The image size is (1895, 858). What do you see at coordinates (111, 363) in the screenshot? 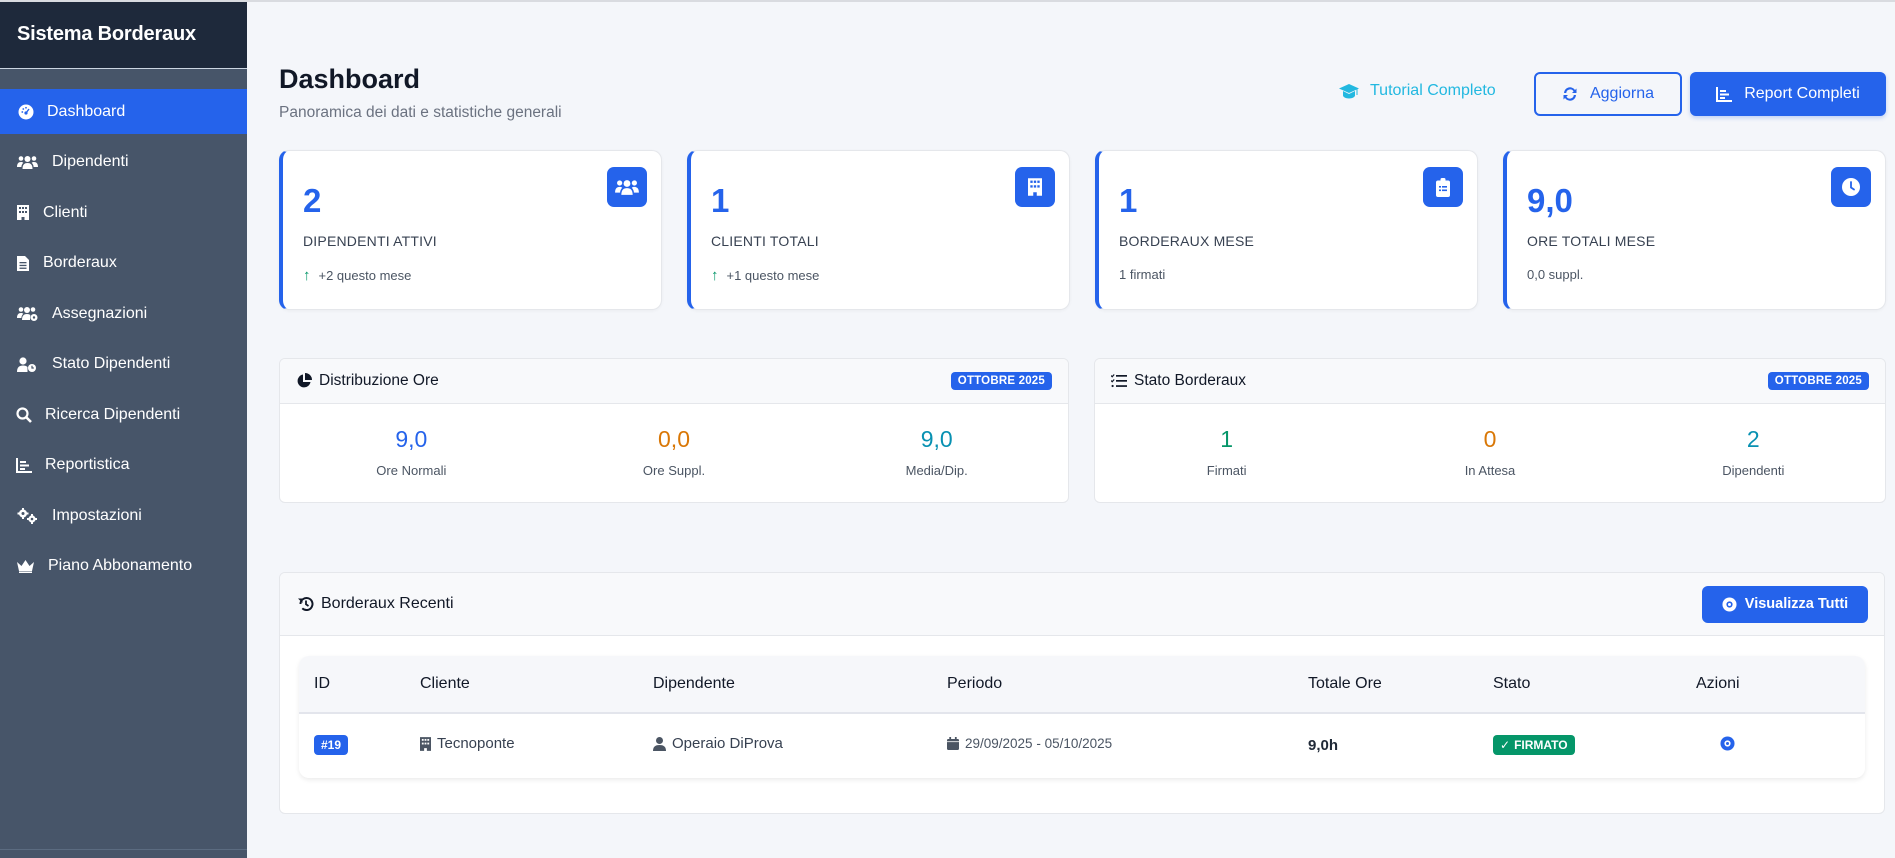
I see `sidebar-item-label: Stato Dipendenti` at bounding box center [111, 363].